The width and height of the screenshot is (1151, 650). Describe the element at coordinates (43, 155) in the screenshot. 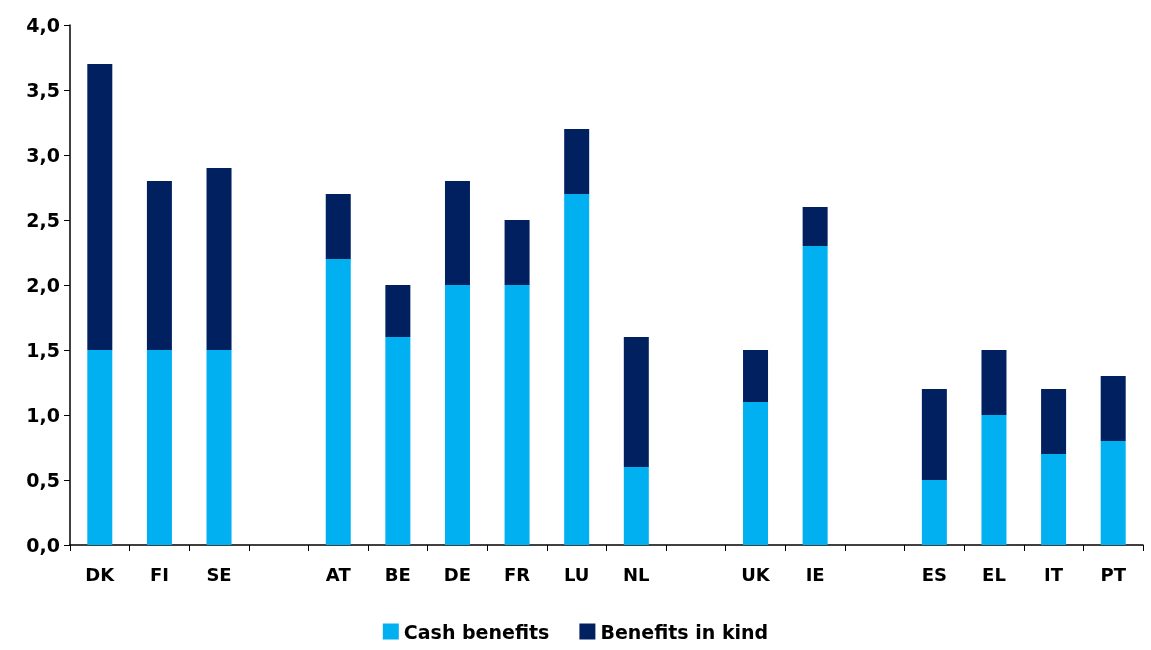

I see `y-tick-label: 3,0` at that location.